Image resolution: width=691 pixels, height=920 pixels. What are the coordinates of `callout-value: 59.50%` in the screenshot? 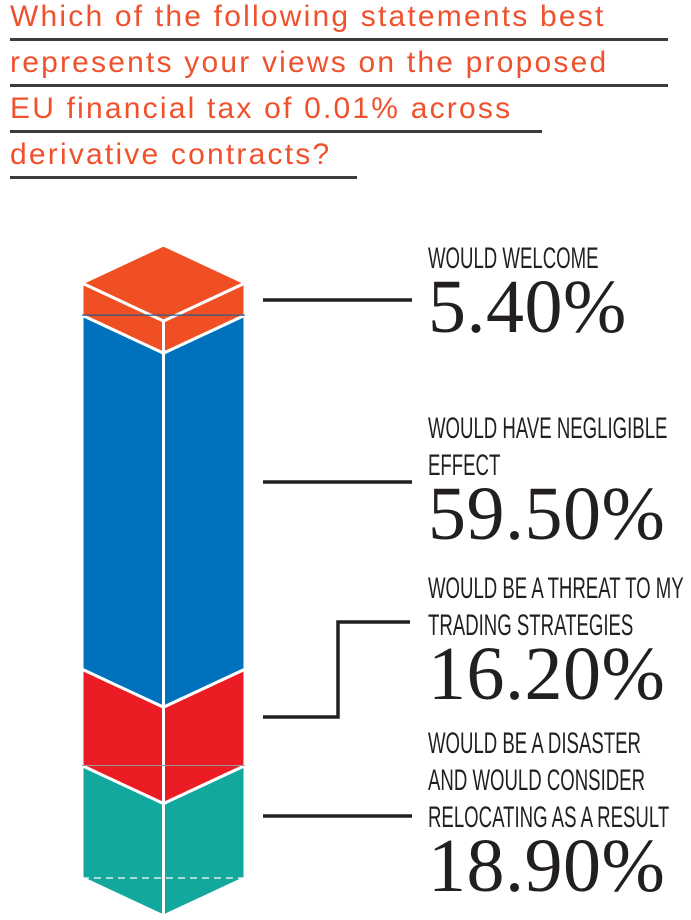 It's located at (547, 514).